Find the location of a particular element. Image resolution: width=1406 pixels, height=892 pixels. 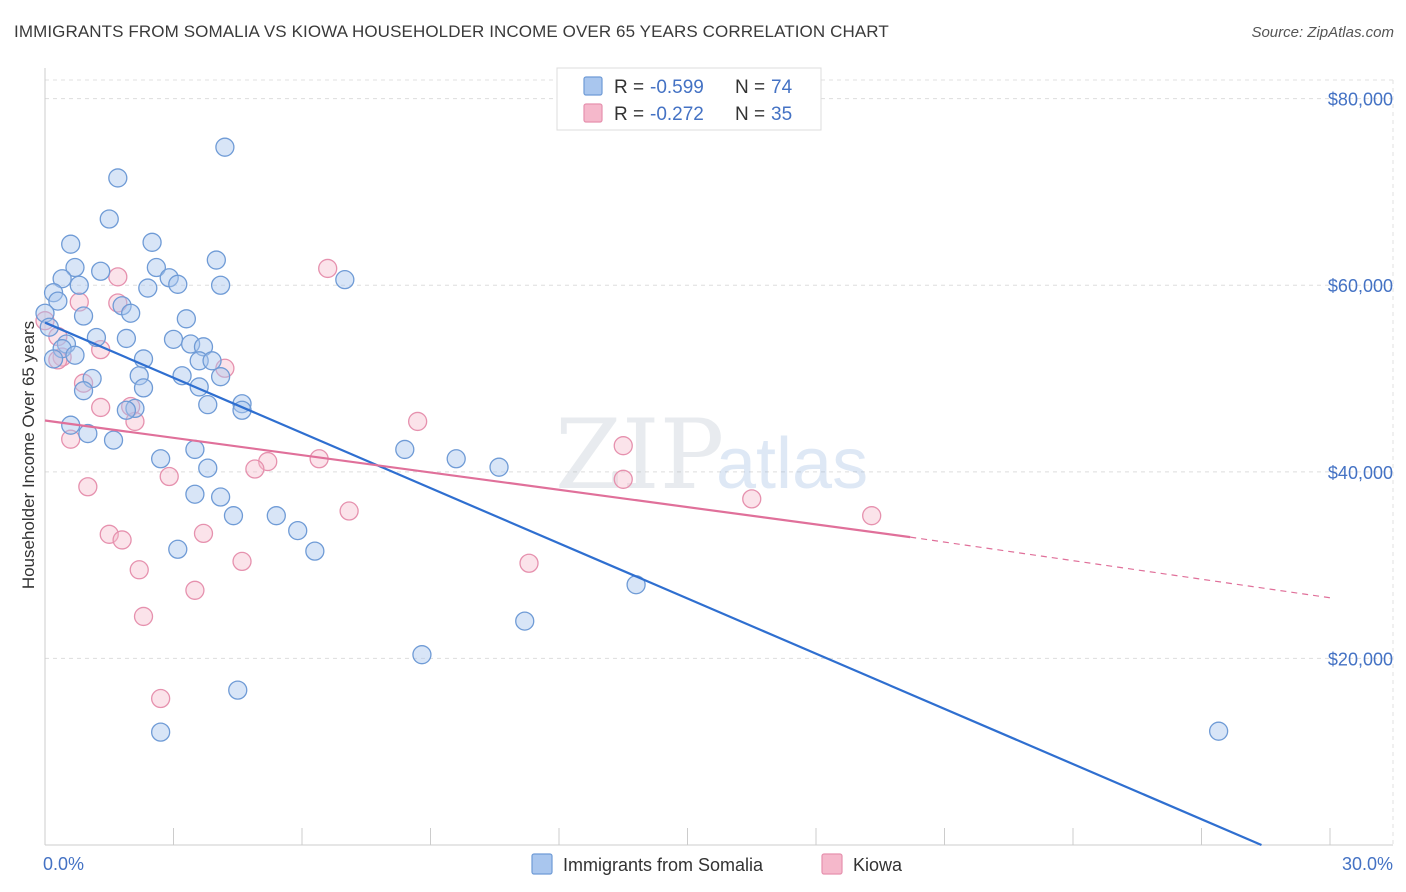

x-tick-label-min: 0.0% is located at coordinates (63, 864).